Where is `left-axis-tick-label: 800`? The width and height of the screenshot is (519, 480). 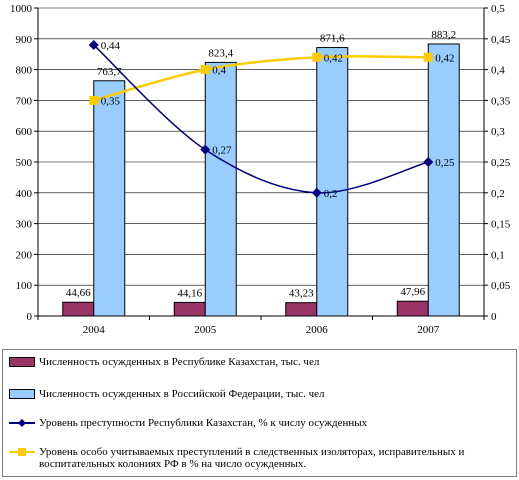 left-axis-tick-label: 800 is located at coordinates (24, 71).